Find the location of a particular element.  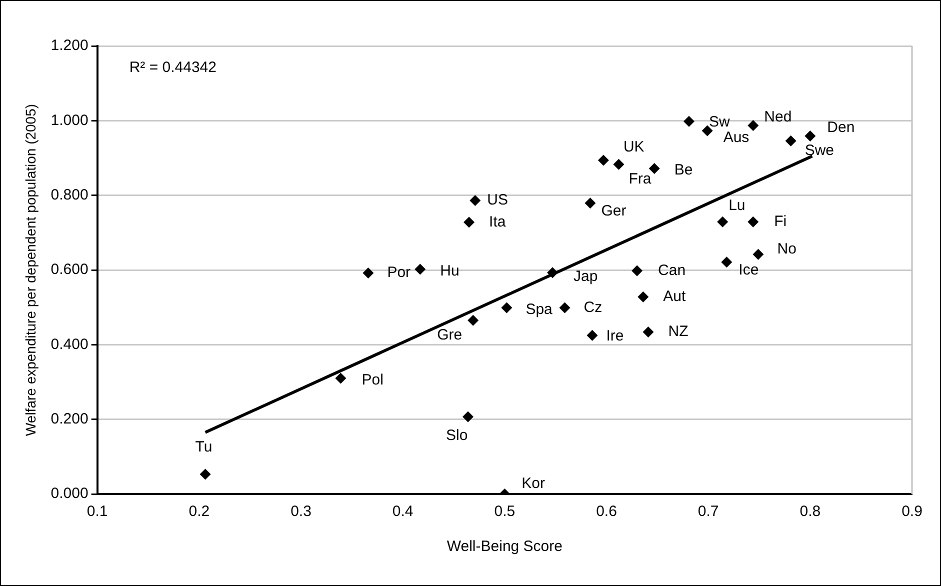

y-axis-title: Welfare expenditure per dependent population (2005) is located at coordinates (30, 270).